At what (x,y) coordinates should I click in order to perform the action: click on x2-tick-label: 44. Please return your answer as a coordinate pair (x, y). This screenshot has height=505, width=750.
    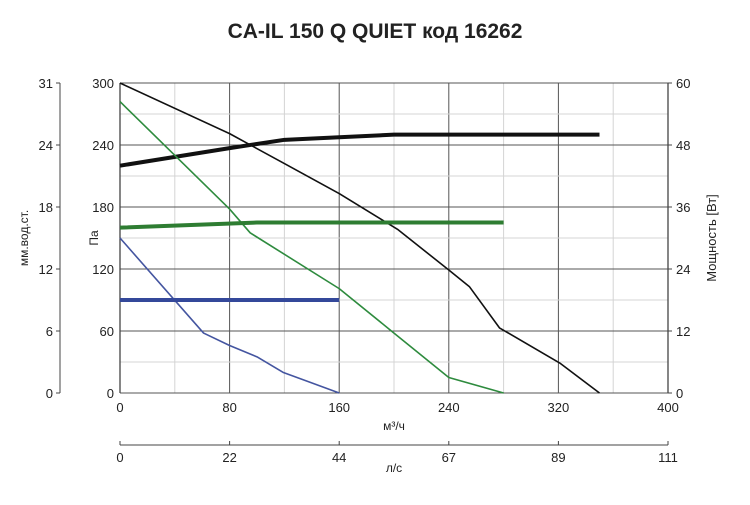
    Looking at the image, I should click on (339, 457).